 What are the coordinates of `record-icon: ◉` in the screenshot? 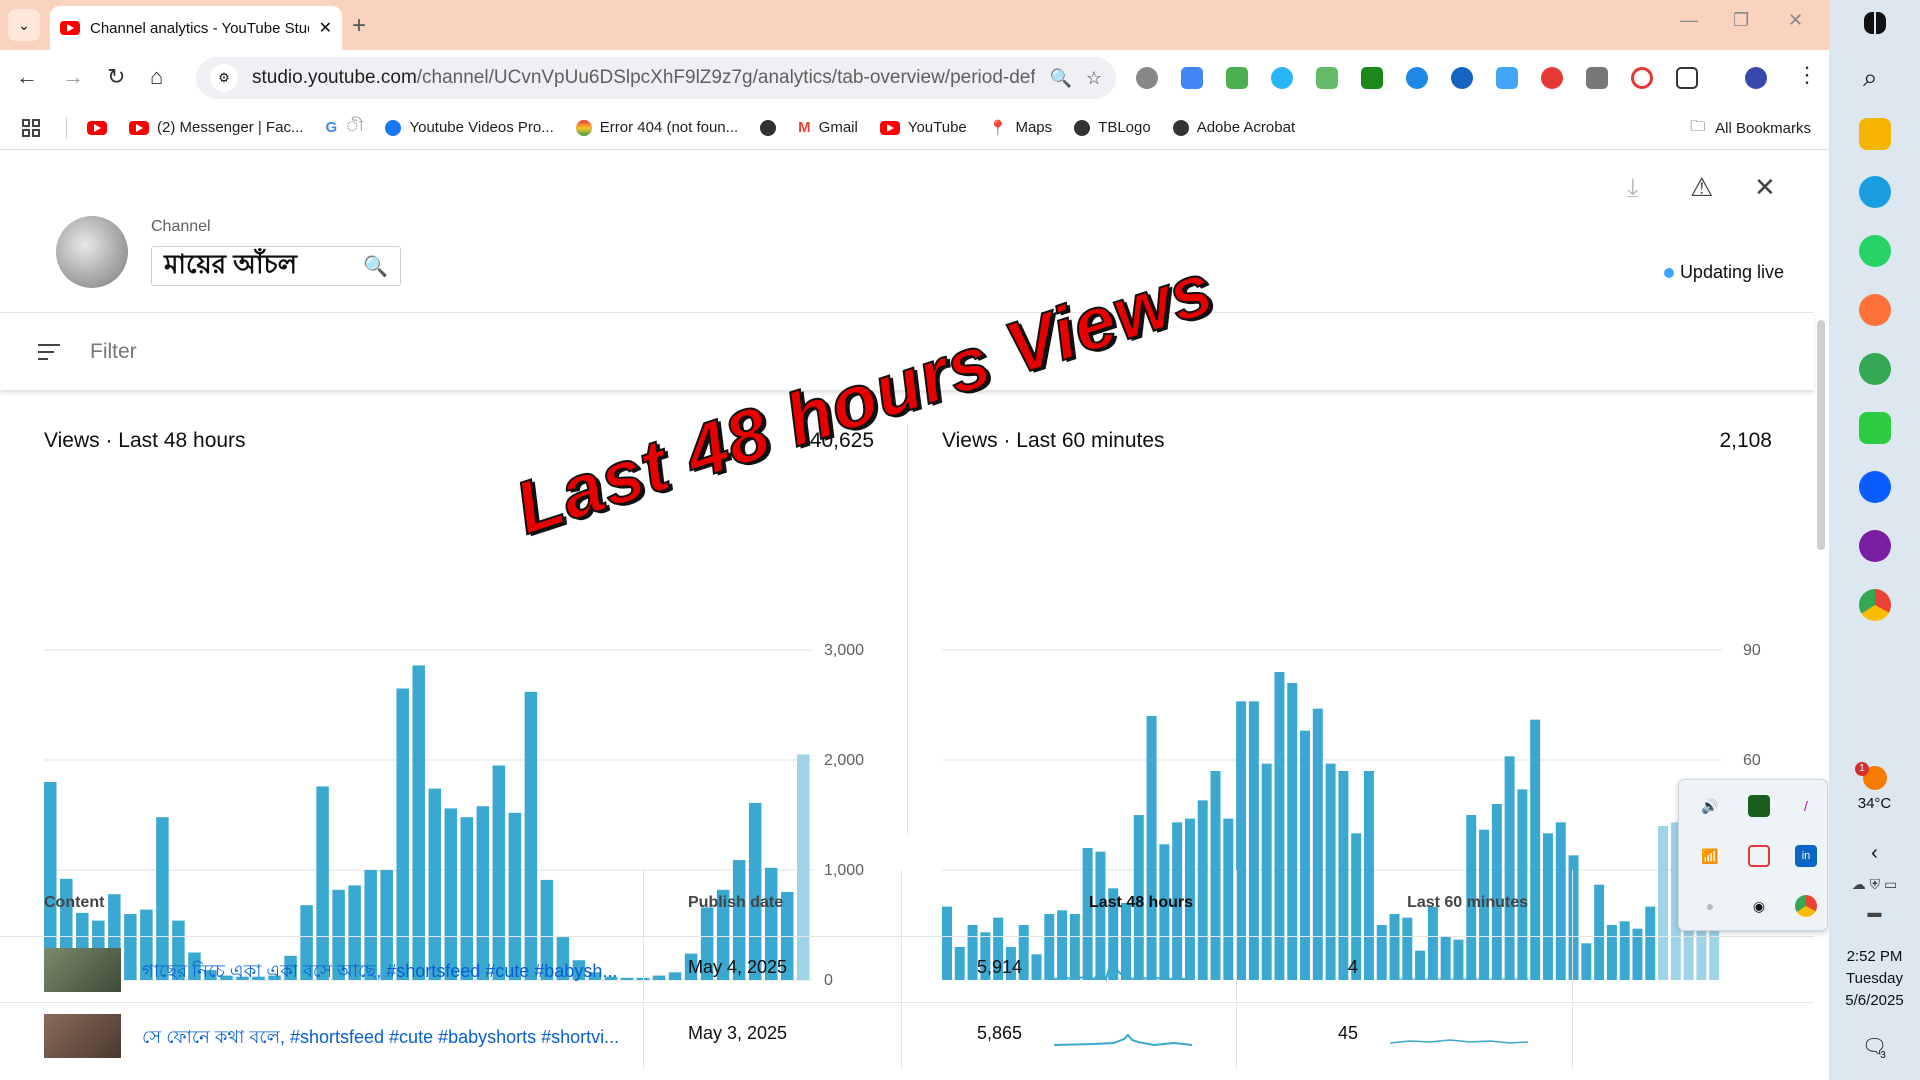 It's located at (1759, 905).